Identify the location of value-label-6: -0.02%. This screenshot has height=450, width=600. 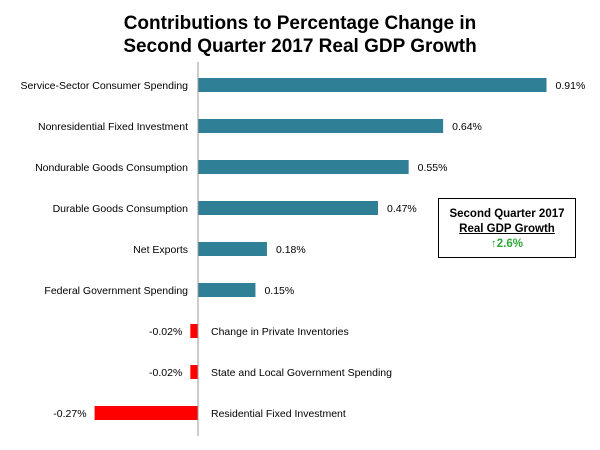
(165, 332).